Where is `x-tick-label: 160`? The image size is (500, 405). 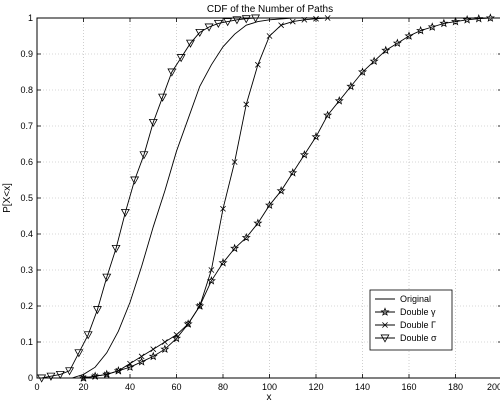
x-tick-label: 160 is located at coordinates (408, 387).